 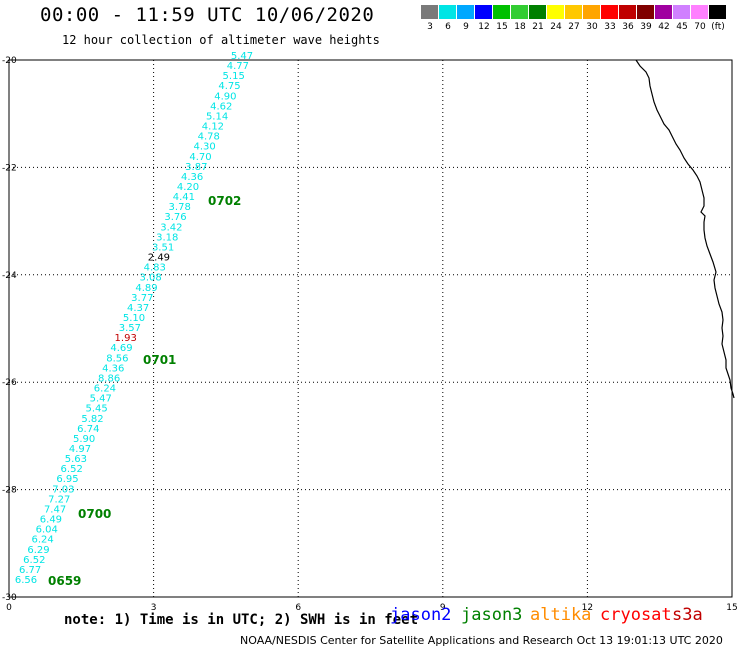 I want to click on x-tick-label: 0, so click(x=9, y=607).